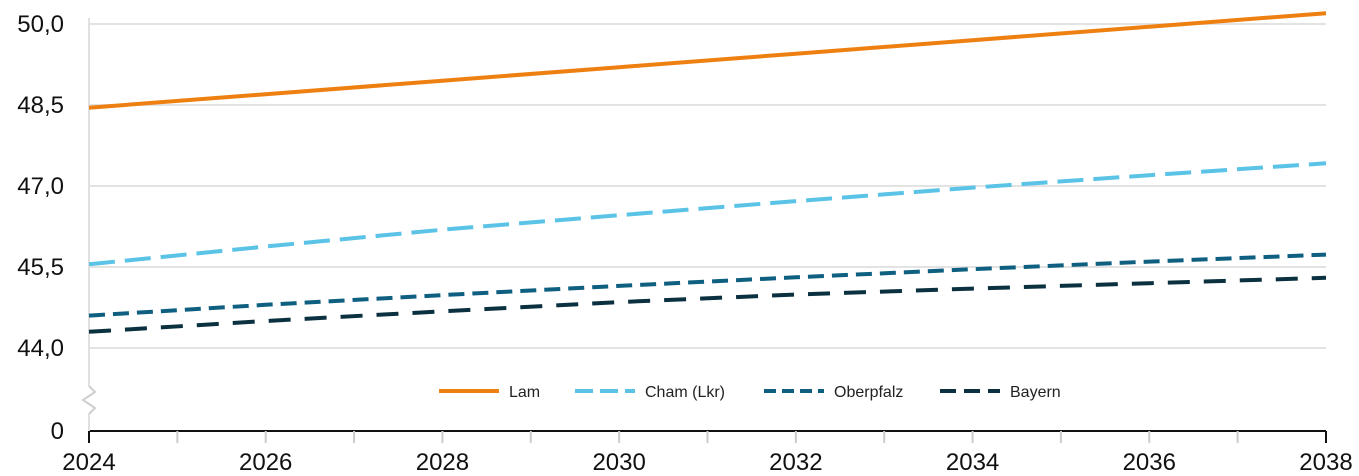 This screenshot has height=476, width=1359. Describe the element at coordinates (40, 228) in the screenshot. I see `y-axis-ticks: 44,0 45,5 47,0 48,5 50,0 0` at that location.